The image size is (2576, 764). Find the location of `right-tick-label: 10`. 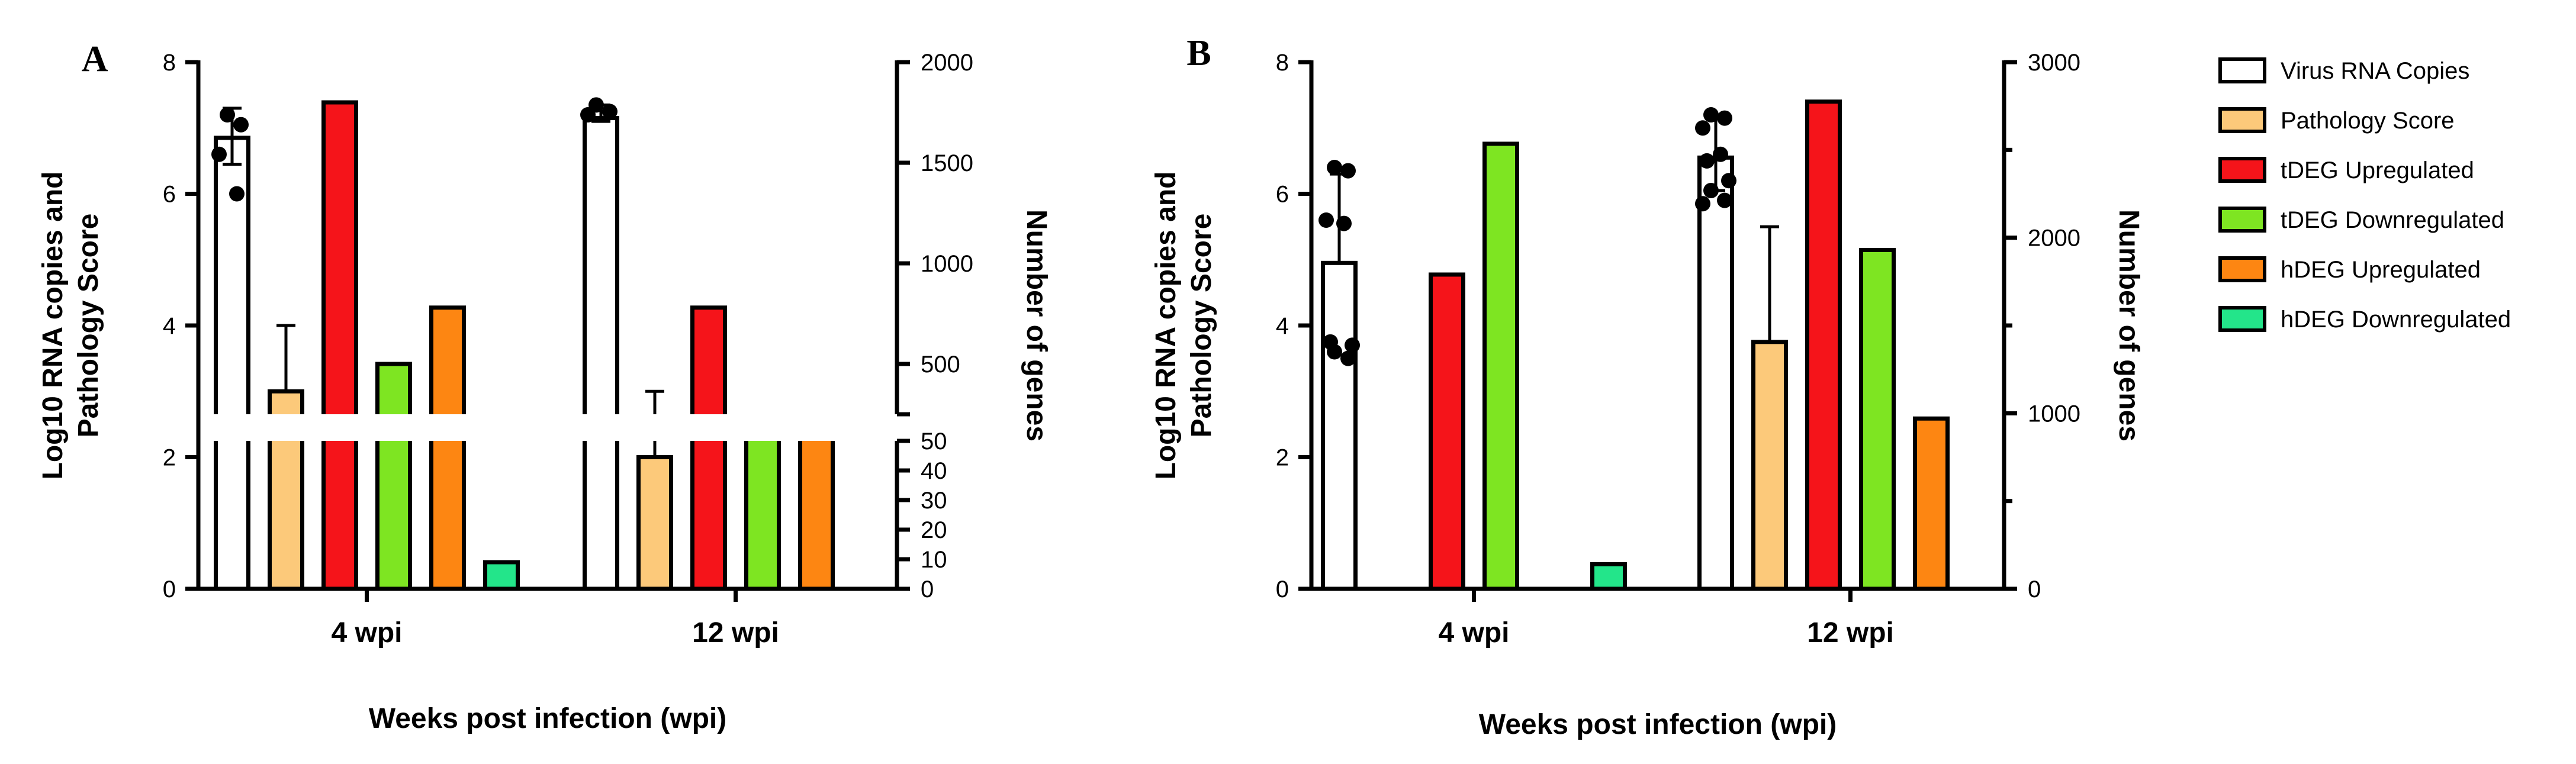

right-tick-label: 10 is located at coordinates (934, 560).